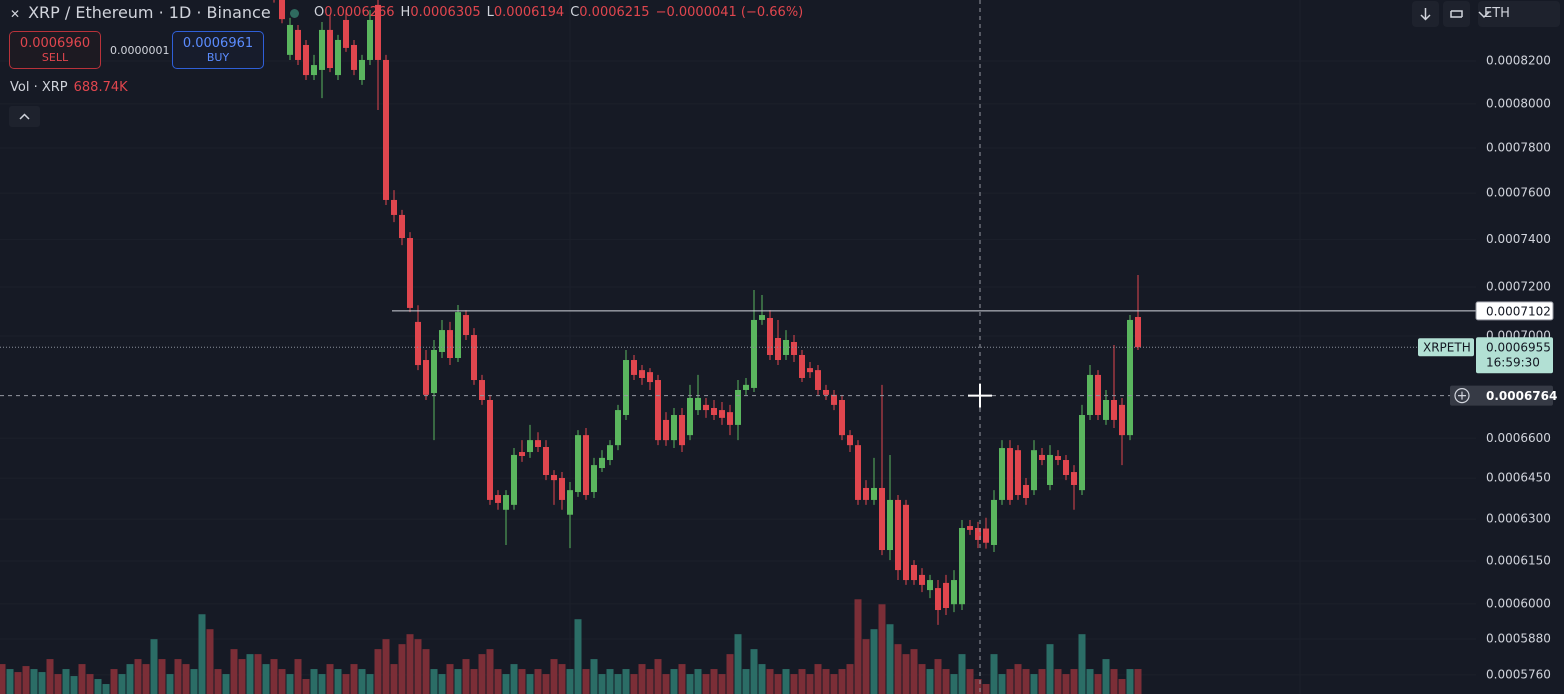 This screenshot has height=694, width=1564. What do you see at coordinates (1425, 14) in the screenshot?
I see `download-button` at bounding box center [1425, 14].